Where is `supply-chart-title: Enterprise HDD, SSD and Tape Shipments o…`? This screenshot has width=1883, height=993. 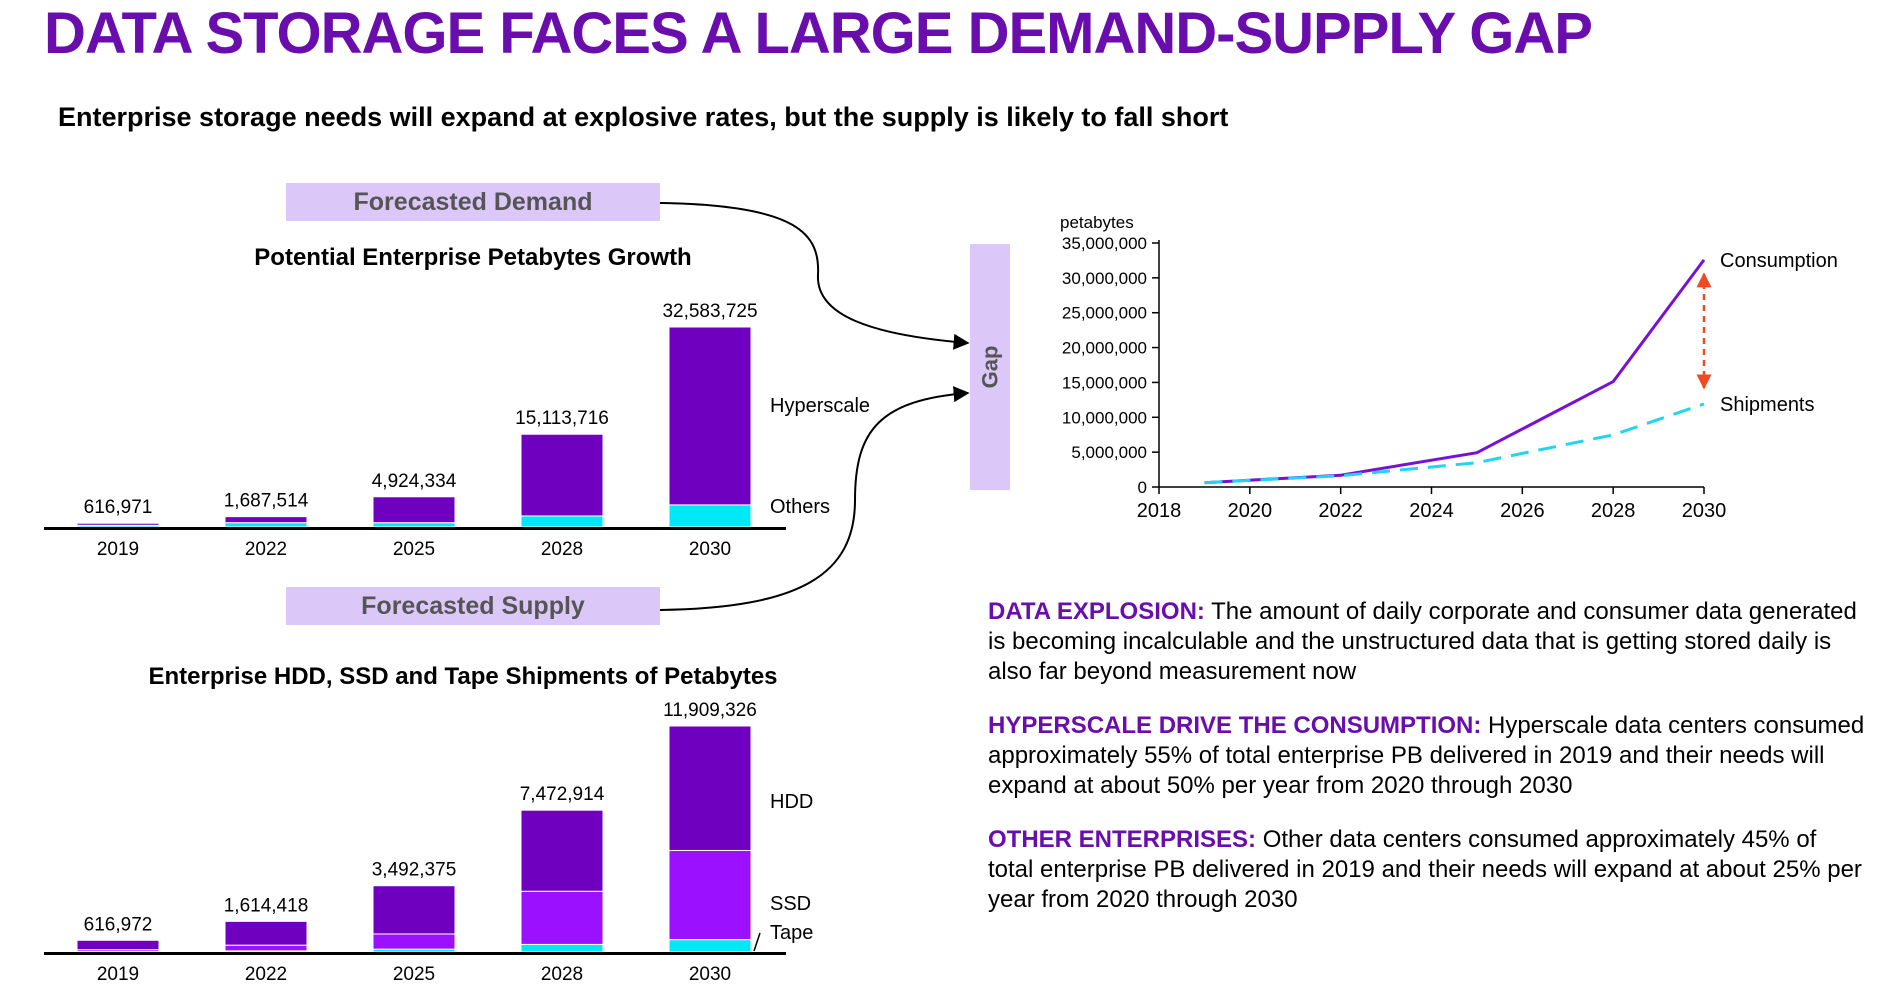
supply-chart-title: Enterprise HDD, SSD and Tape Shipments o… is located at coordinates (462, 676).